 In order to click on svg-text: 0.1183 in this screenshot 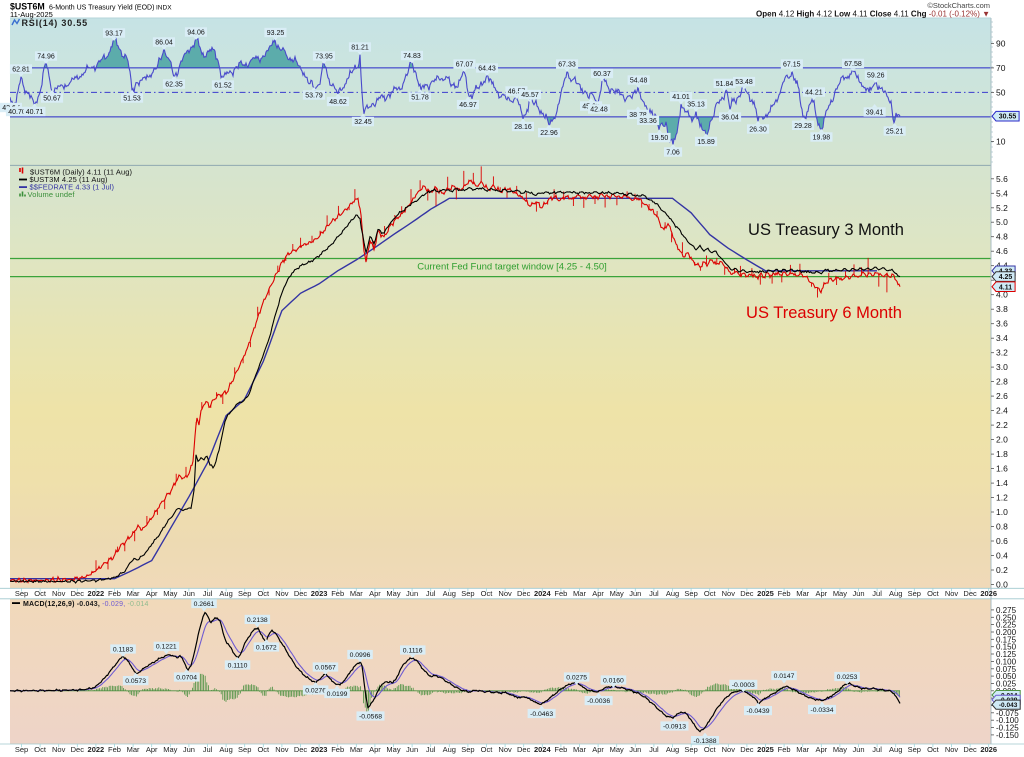, I will do `click(123, 649)`.